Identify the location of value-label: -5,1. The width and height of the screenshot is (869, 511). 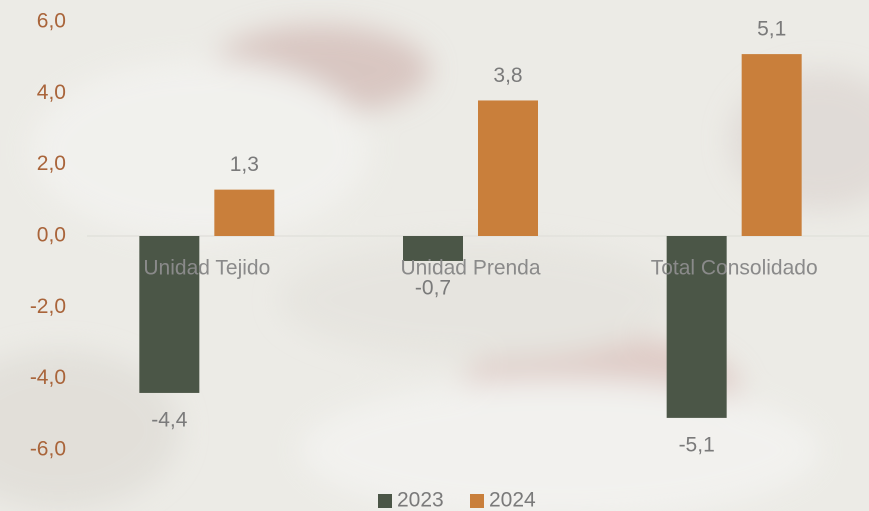
(697, 444).